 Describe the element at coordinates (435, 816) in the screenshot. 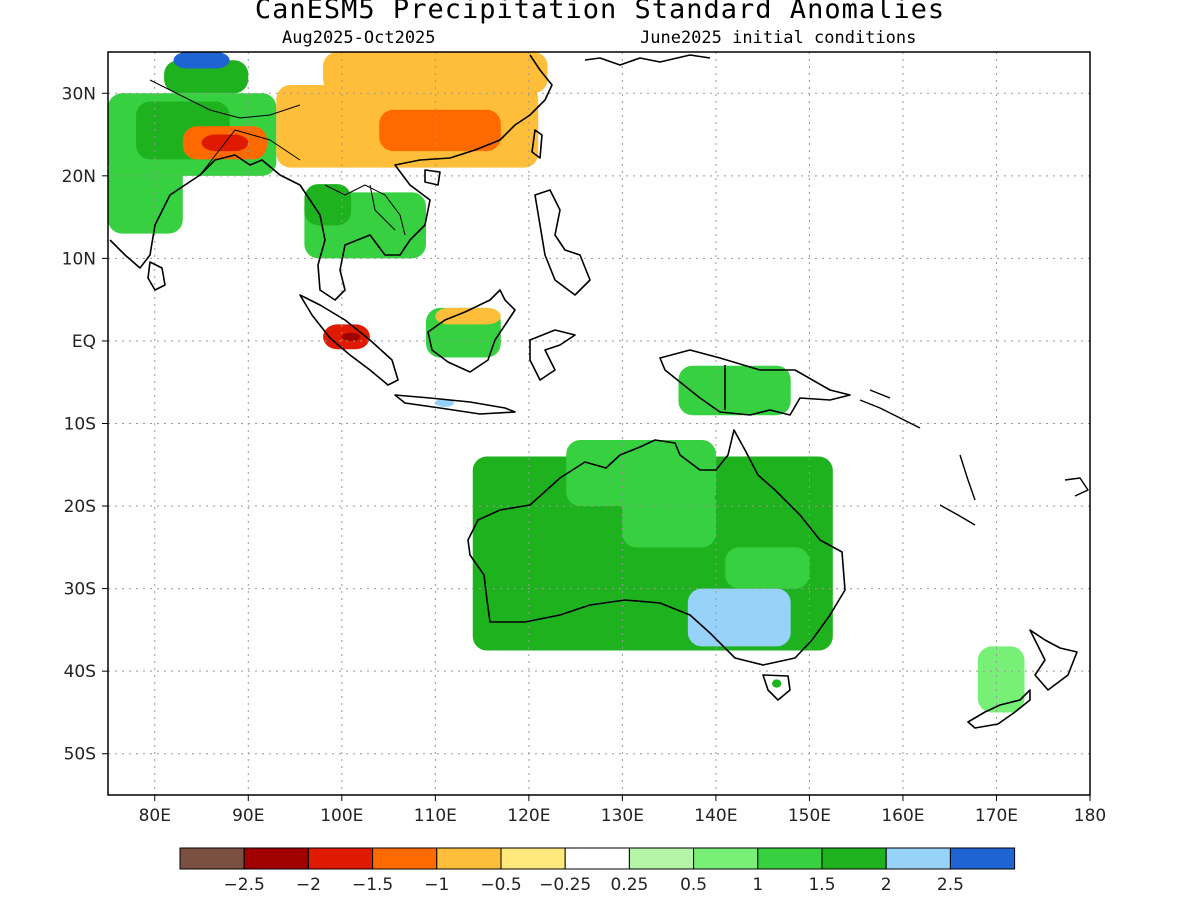

I see `lon-tick-label: 110E` at that location.